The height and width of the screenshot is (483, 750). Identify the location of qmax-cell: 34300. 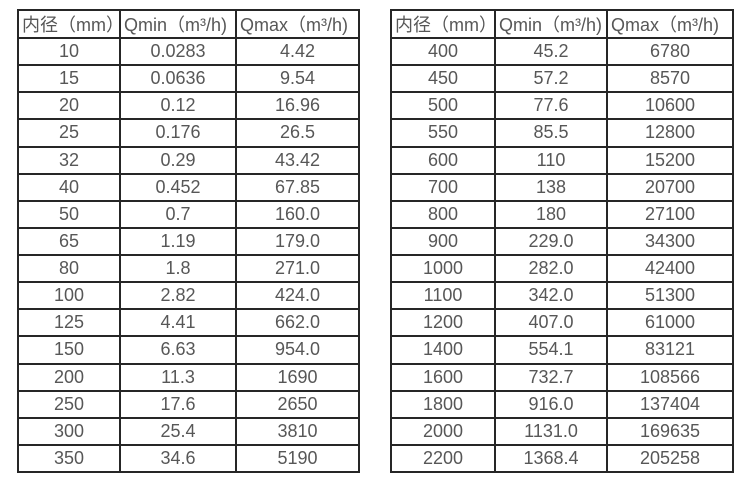
(670, 241).